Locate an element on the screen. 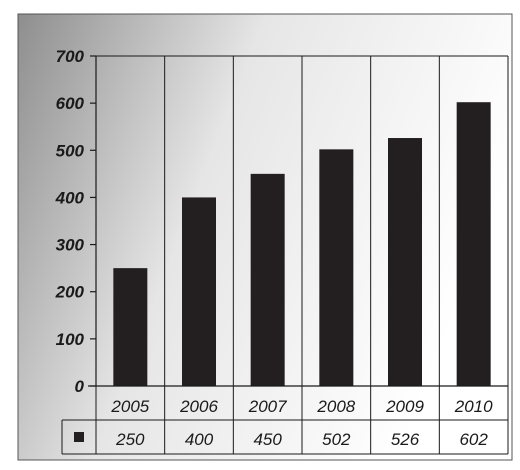 The height and width of the screenshot is (470, 520). x-tick-label: 2008 is located at coordinates (335, 406).